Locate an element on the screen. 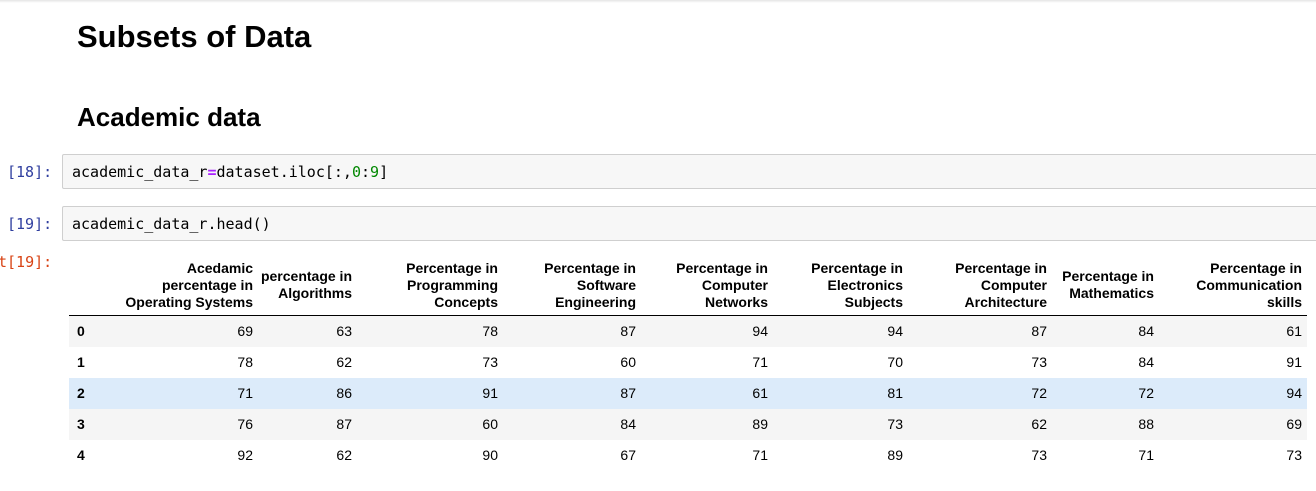  table-cell: 70 is located at coordinates (895, 362).